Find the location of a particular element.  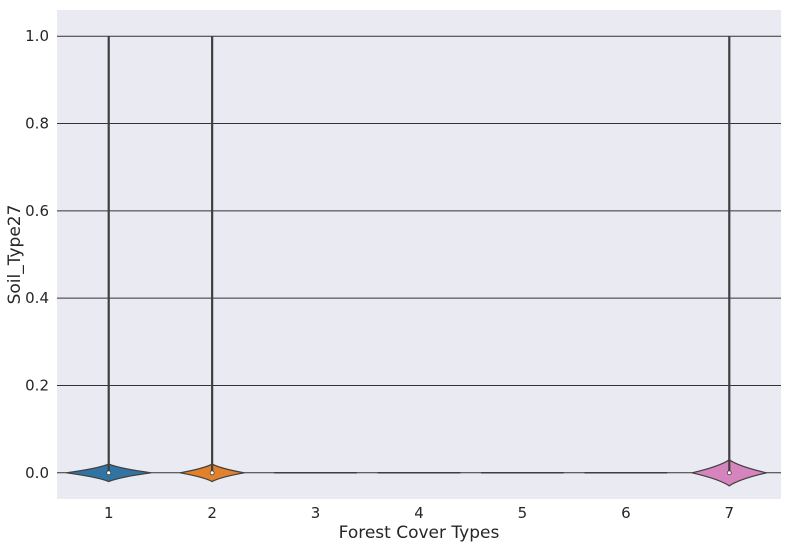

y-tick-label: 0.8 is located at coordinates (37, 124).